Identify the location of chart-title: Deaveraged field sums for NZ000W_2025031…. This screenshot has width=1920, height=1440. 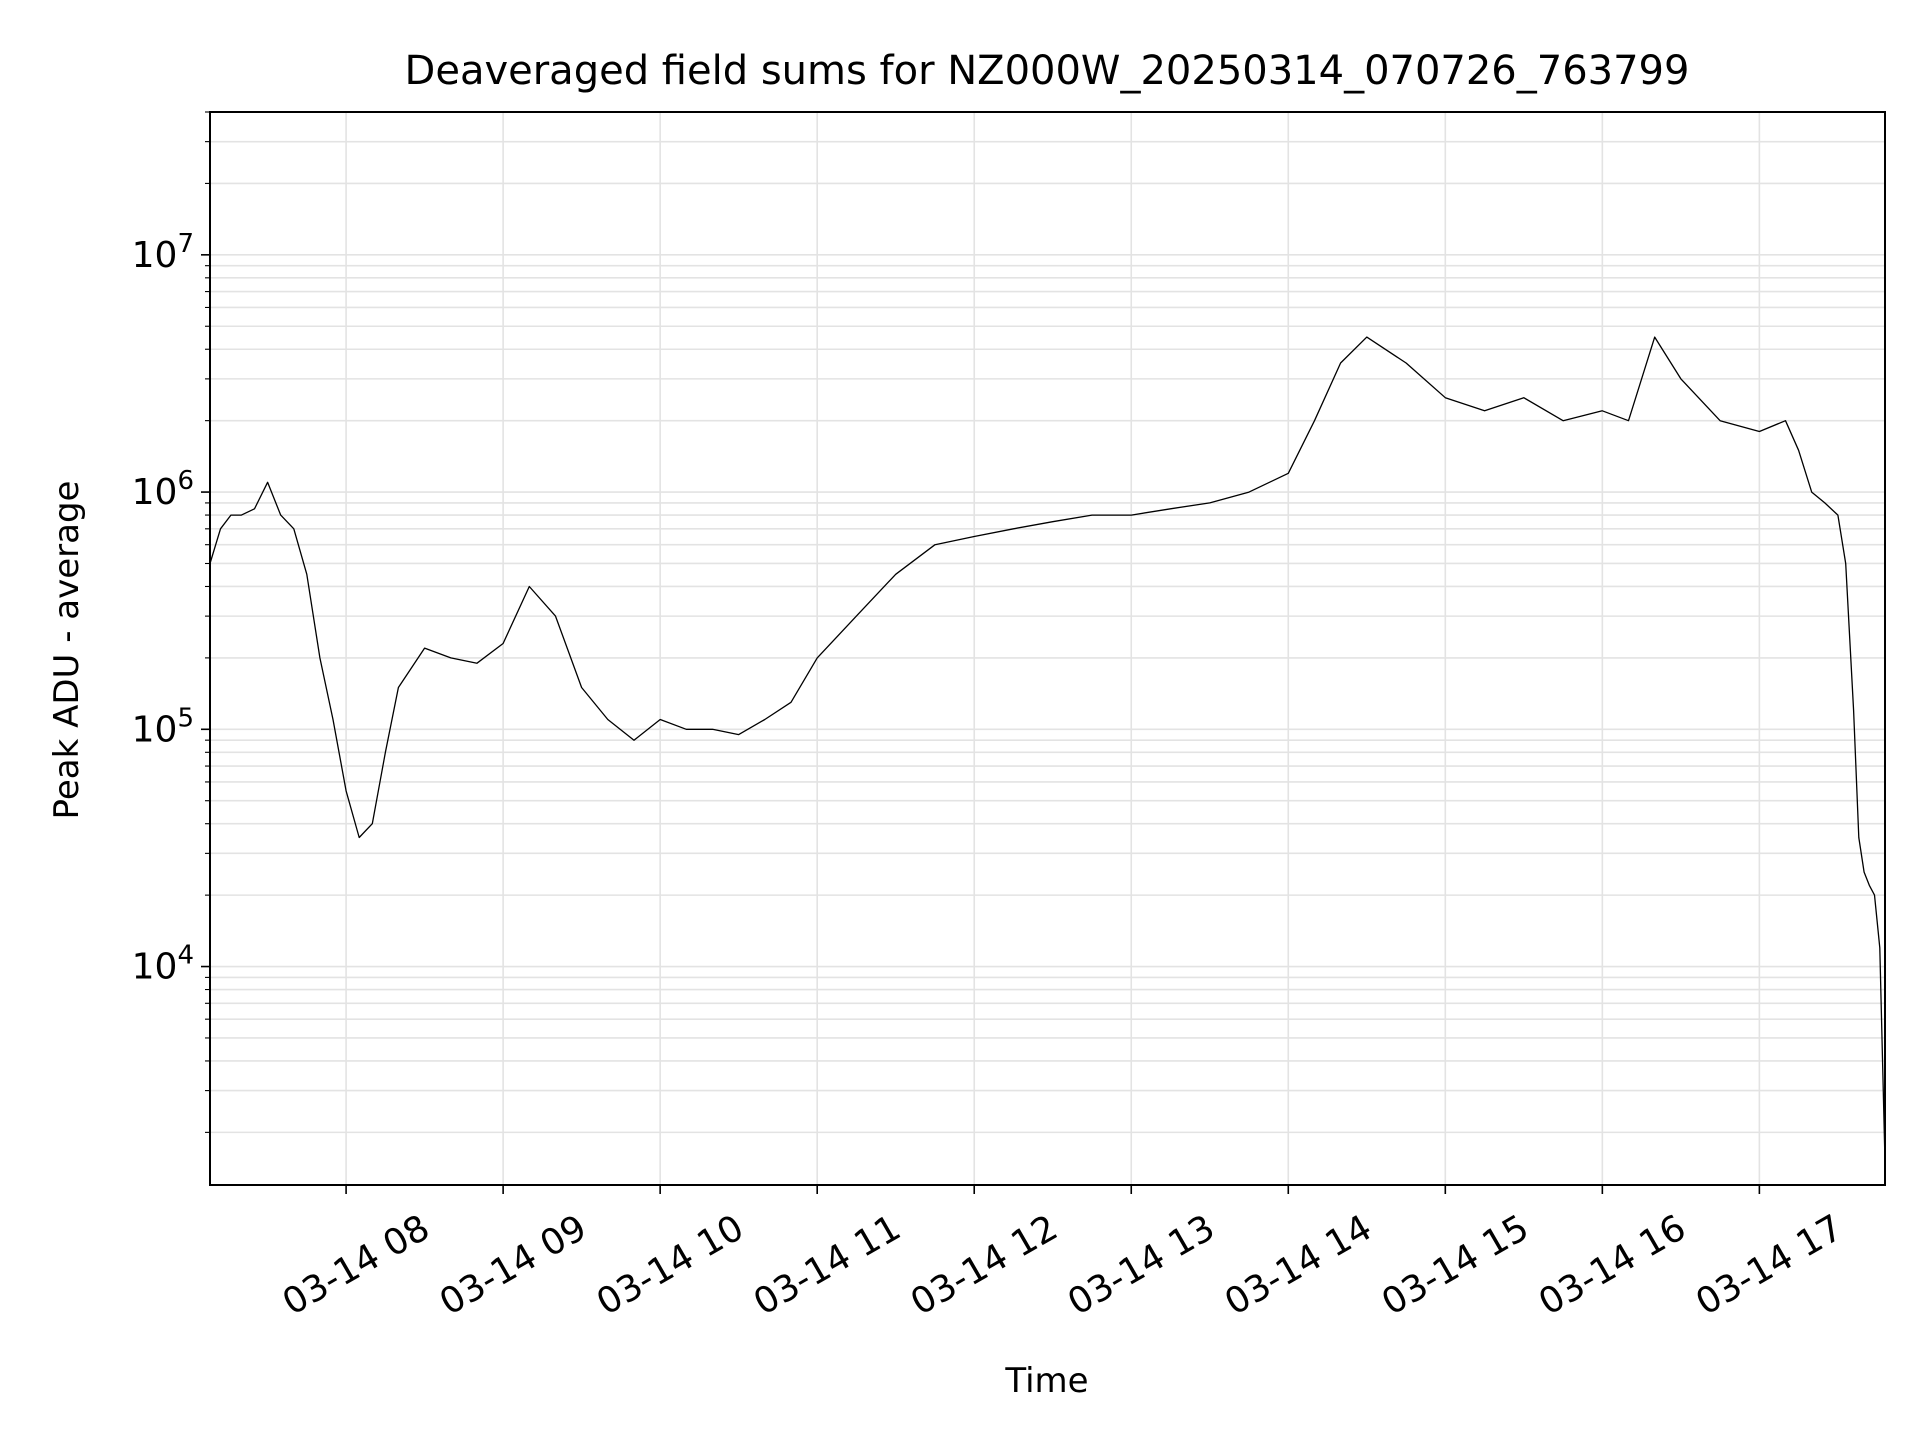
(1047, 71).